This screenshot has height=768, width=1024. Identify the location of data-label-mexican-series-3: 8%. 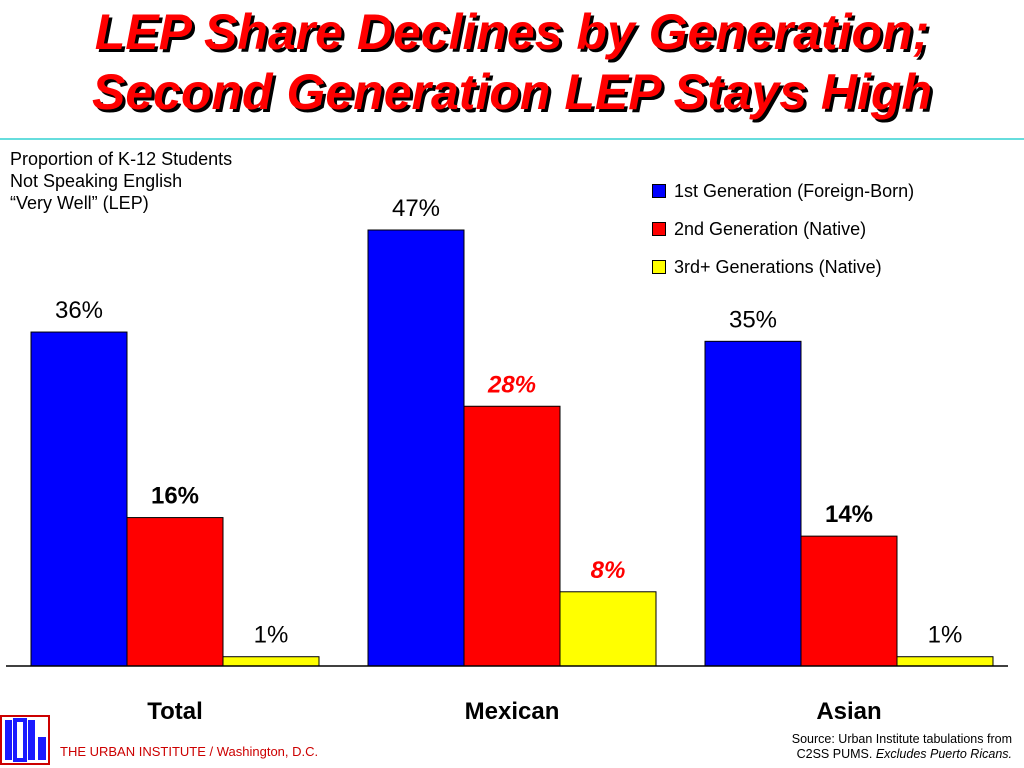
(608, 570).